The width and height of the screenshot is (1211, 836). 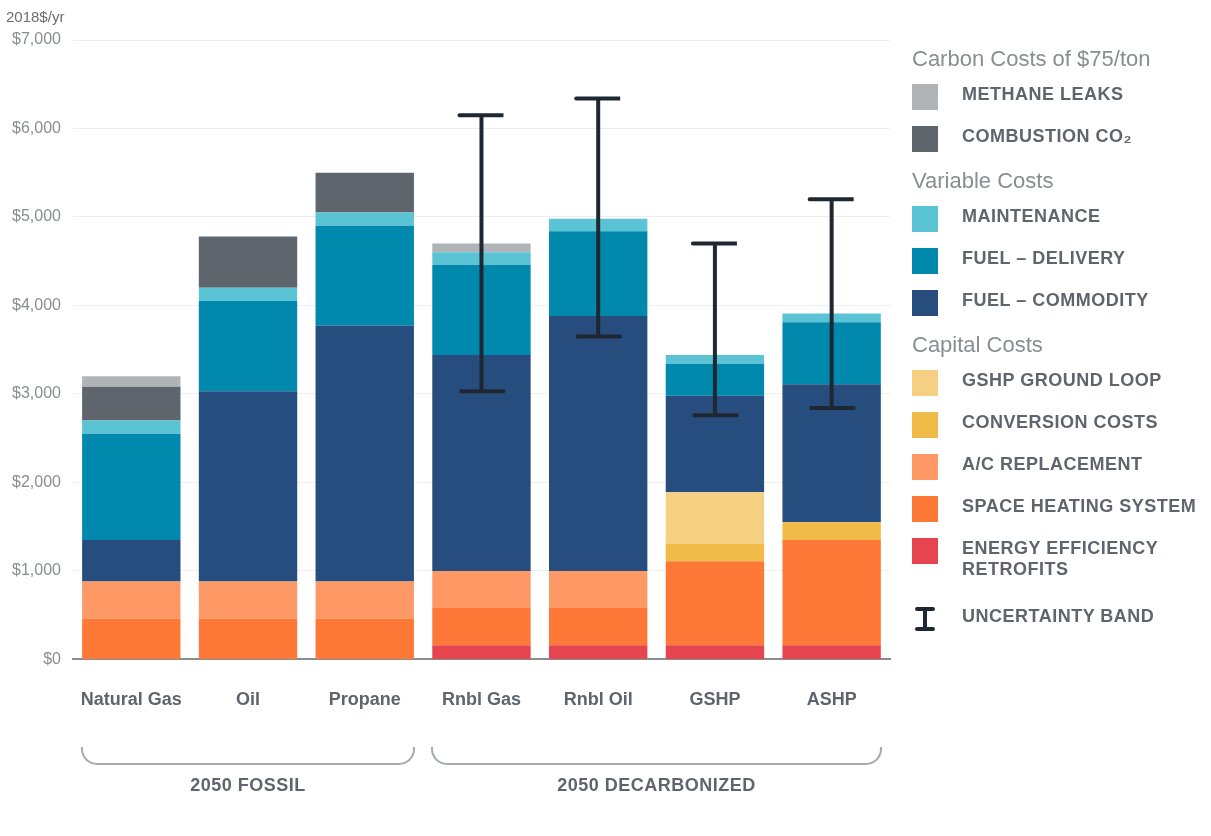 What do you see at coordinates (978, 345) in the screenshot?
I see `text: Capital Costs` at bounding box center [978, 345].